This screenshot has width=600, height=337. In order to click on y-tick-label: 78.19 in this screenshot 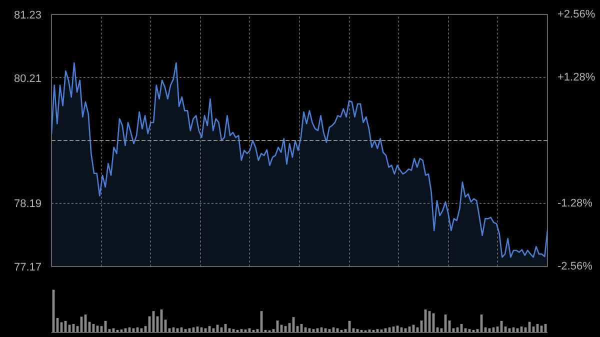, I will do `click(28, 204)`.